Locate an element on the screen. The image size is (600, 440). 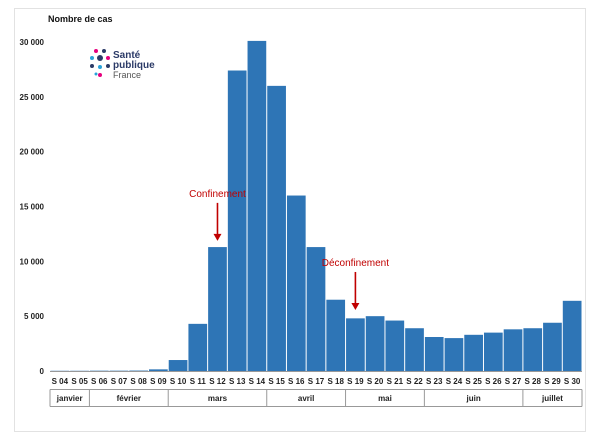
x-tick-label: S 06 is located at coordinates (99, 381).